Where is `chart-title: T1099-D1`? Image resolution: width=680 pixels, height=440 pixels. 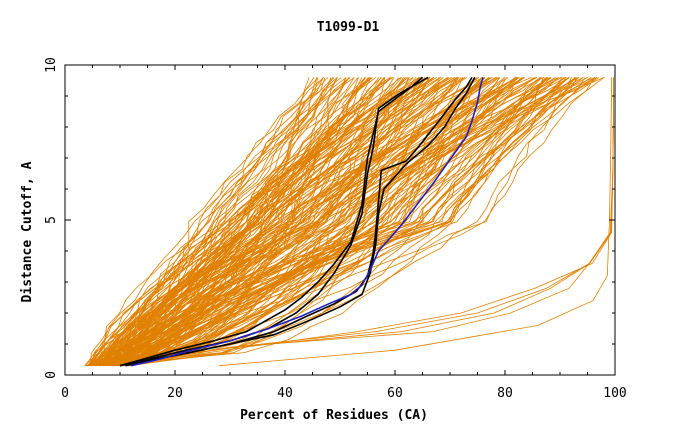
chart-title: T1099-D1 is located at coordinates (348, 27).